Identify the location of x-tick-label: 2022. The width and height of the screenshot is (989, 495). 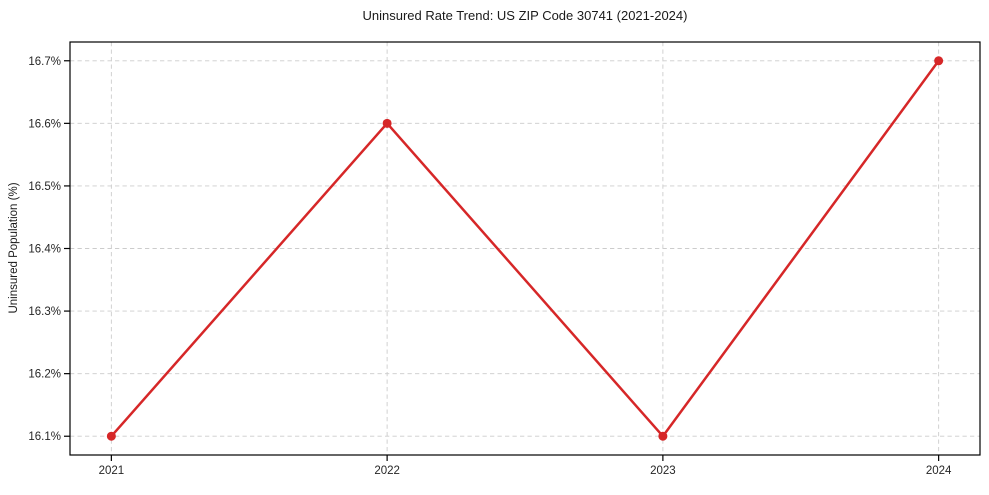
(387, 471).